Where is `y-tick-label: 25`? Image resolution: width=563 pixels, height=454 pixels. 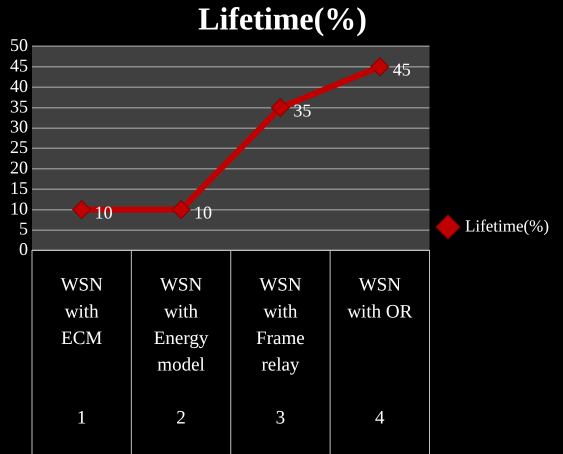 y-tick-label: 25 is located at coordinates (19, 147).